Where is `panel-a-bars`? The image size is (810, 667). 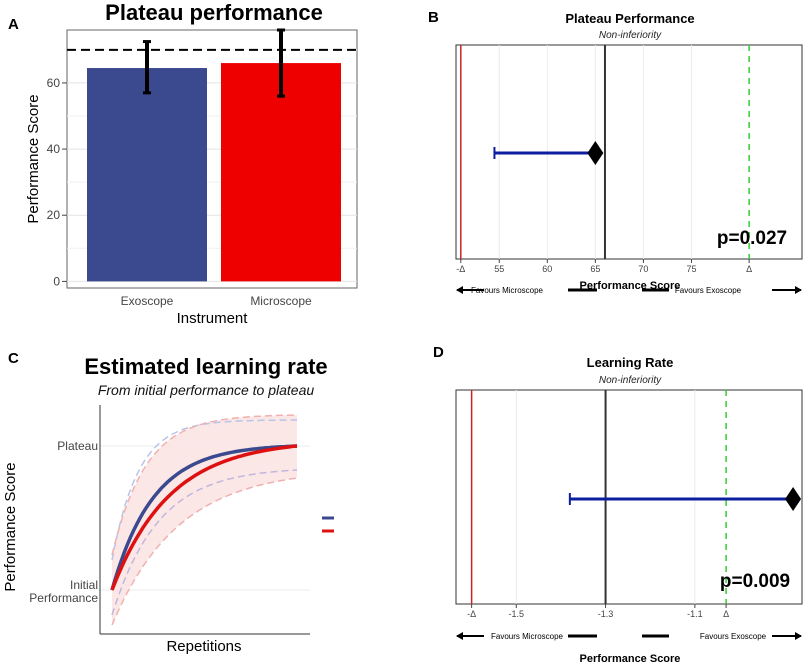
panel-a-bars is located at coordinates (214, 172).